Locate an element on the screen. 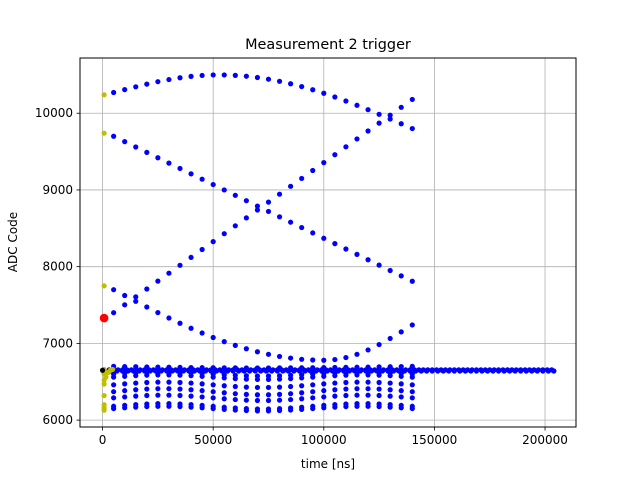  x-tick-label: 100000 is located at coordinates (324, 440).